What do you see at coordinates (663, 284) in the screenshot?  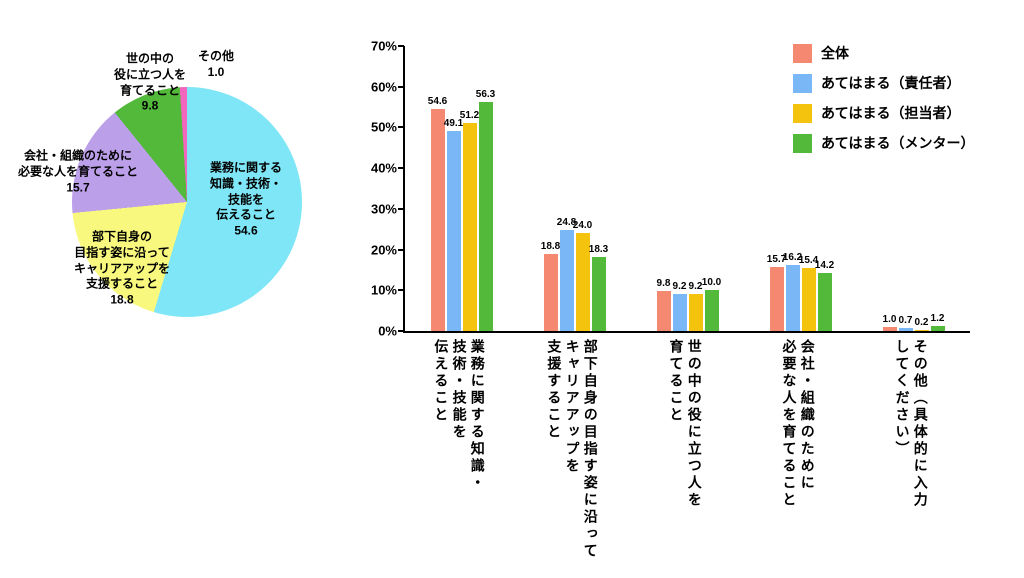 I see `bar-value-label: 9.8` at bounding box center [663, 284].